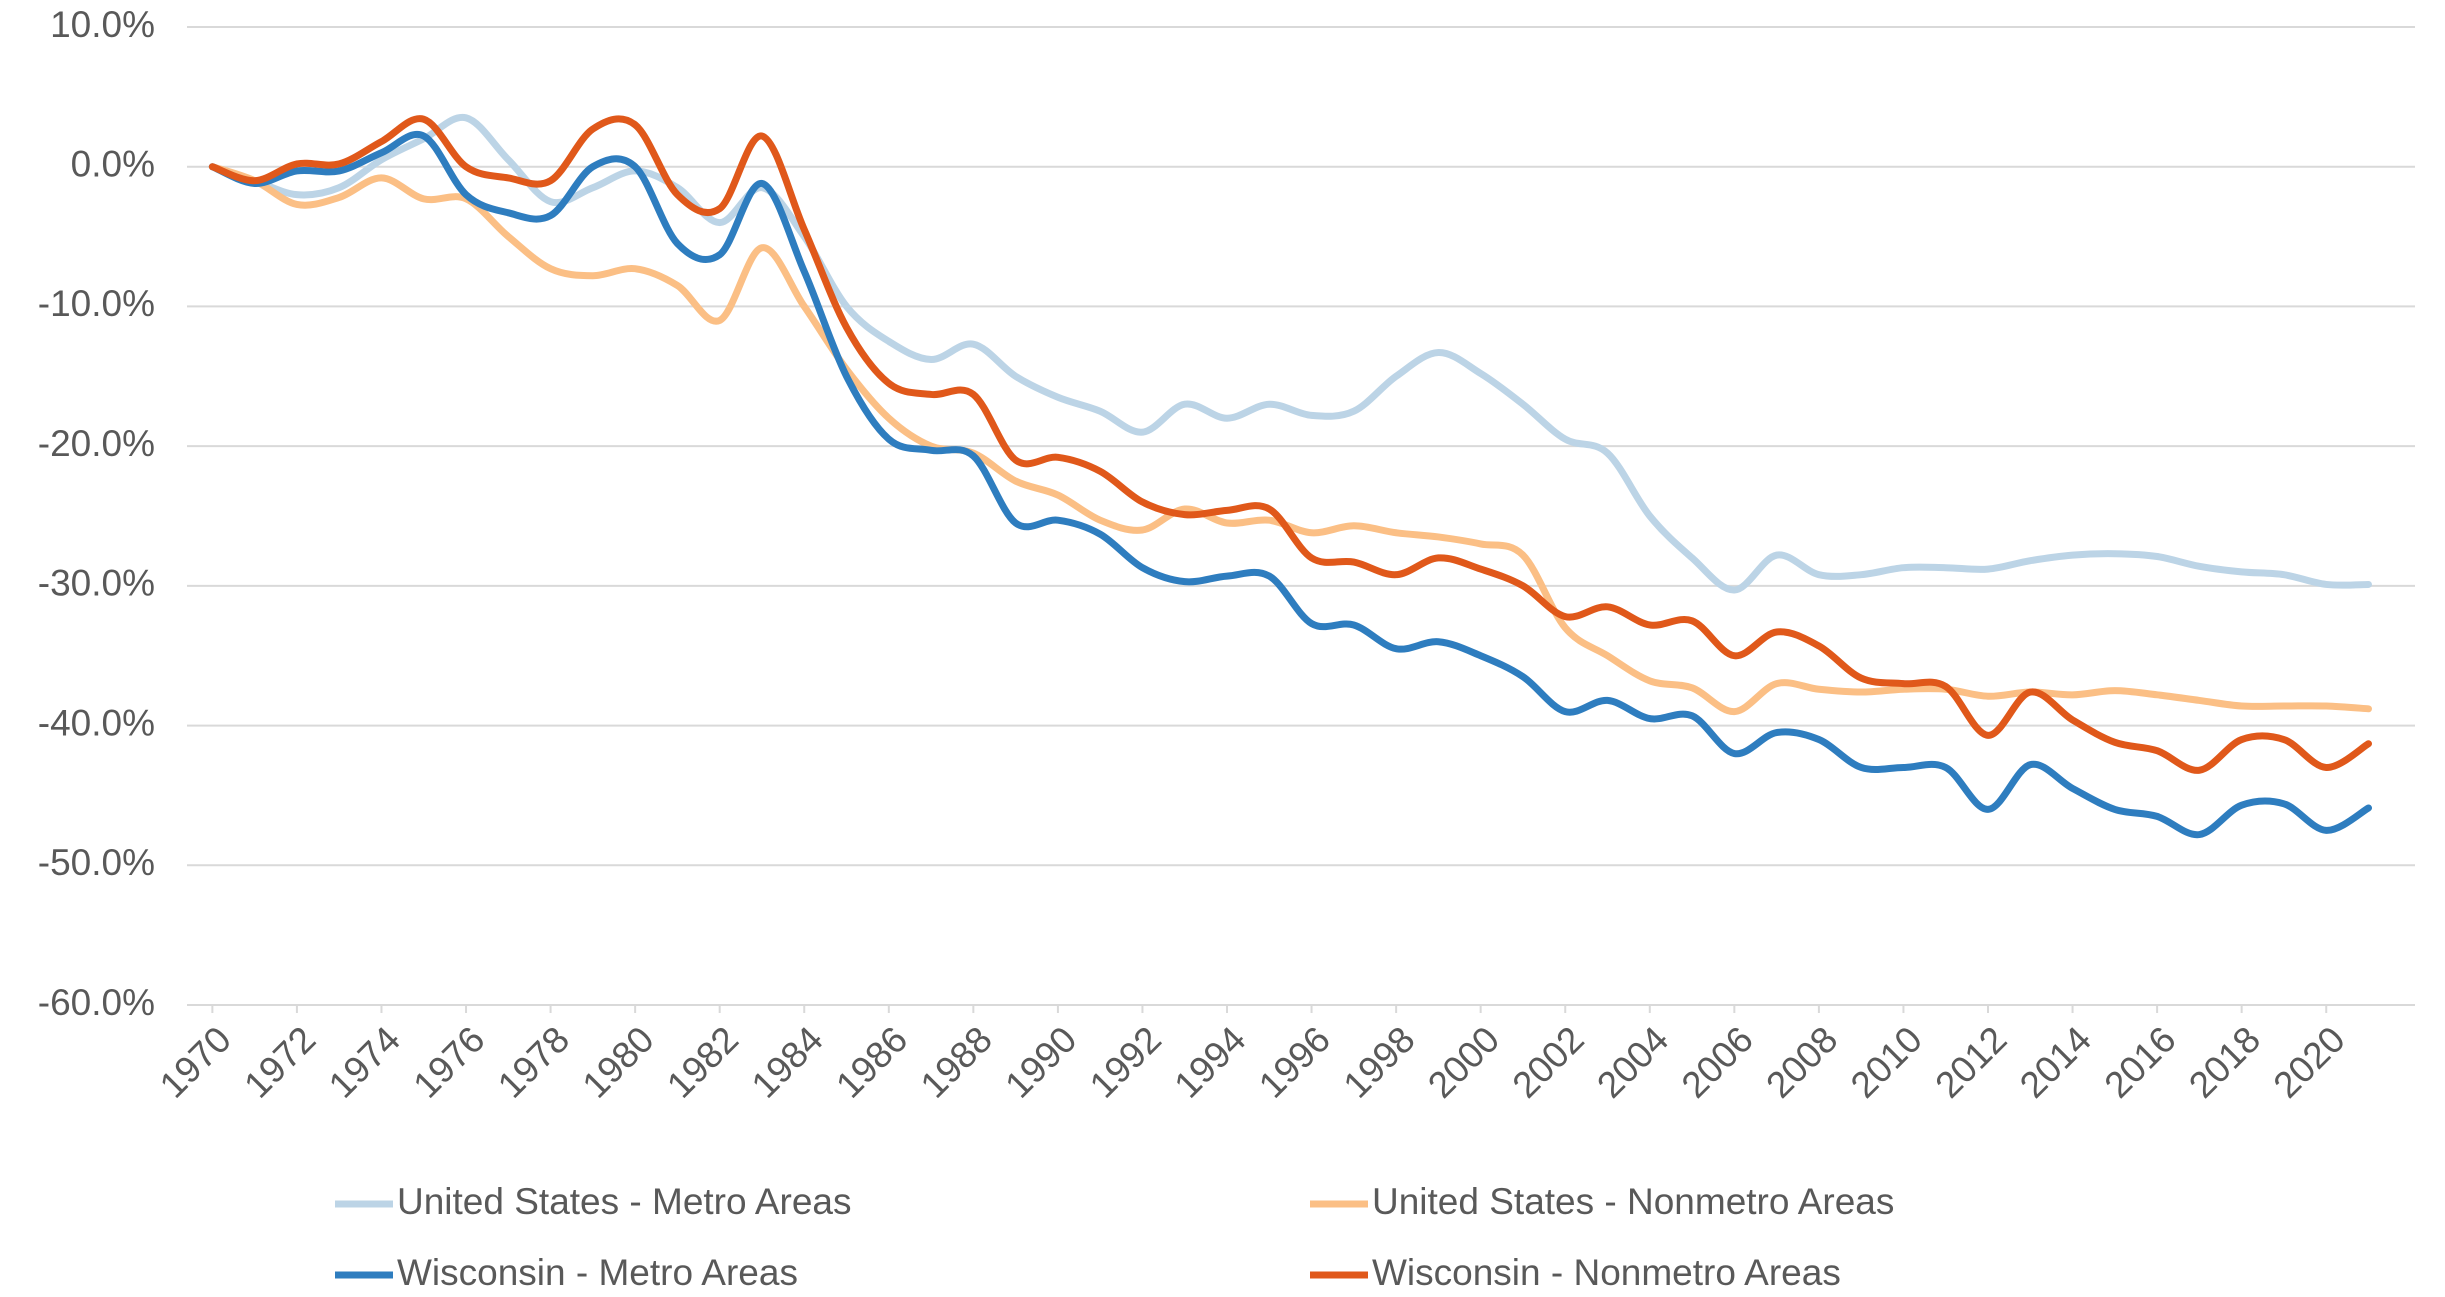  What do you see at coordinates (448, 1062) in the screenshot?
I see `x-tick-label: 1976` at bounding box center [448, 1062].